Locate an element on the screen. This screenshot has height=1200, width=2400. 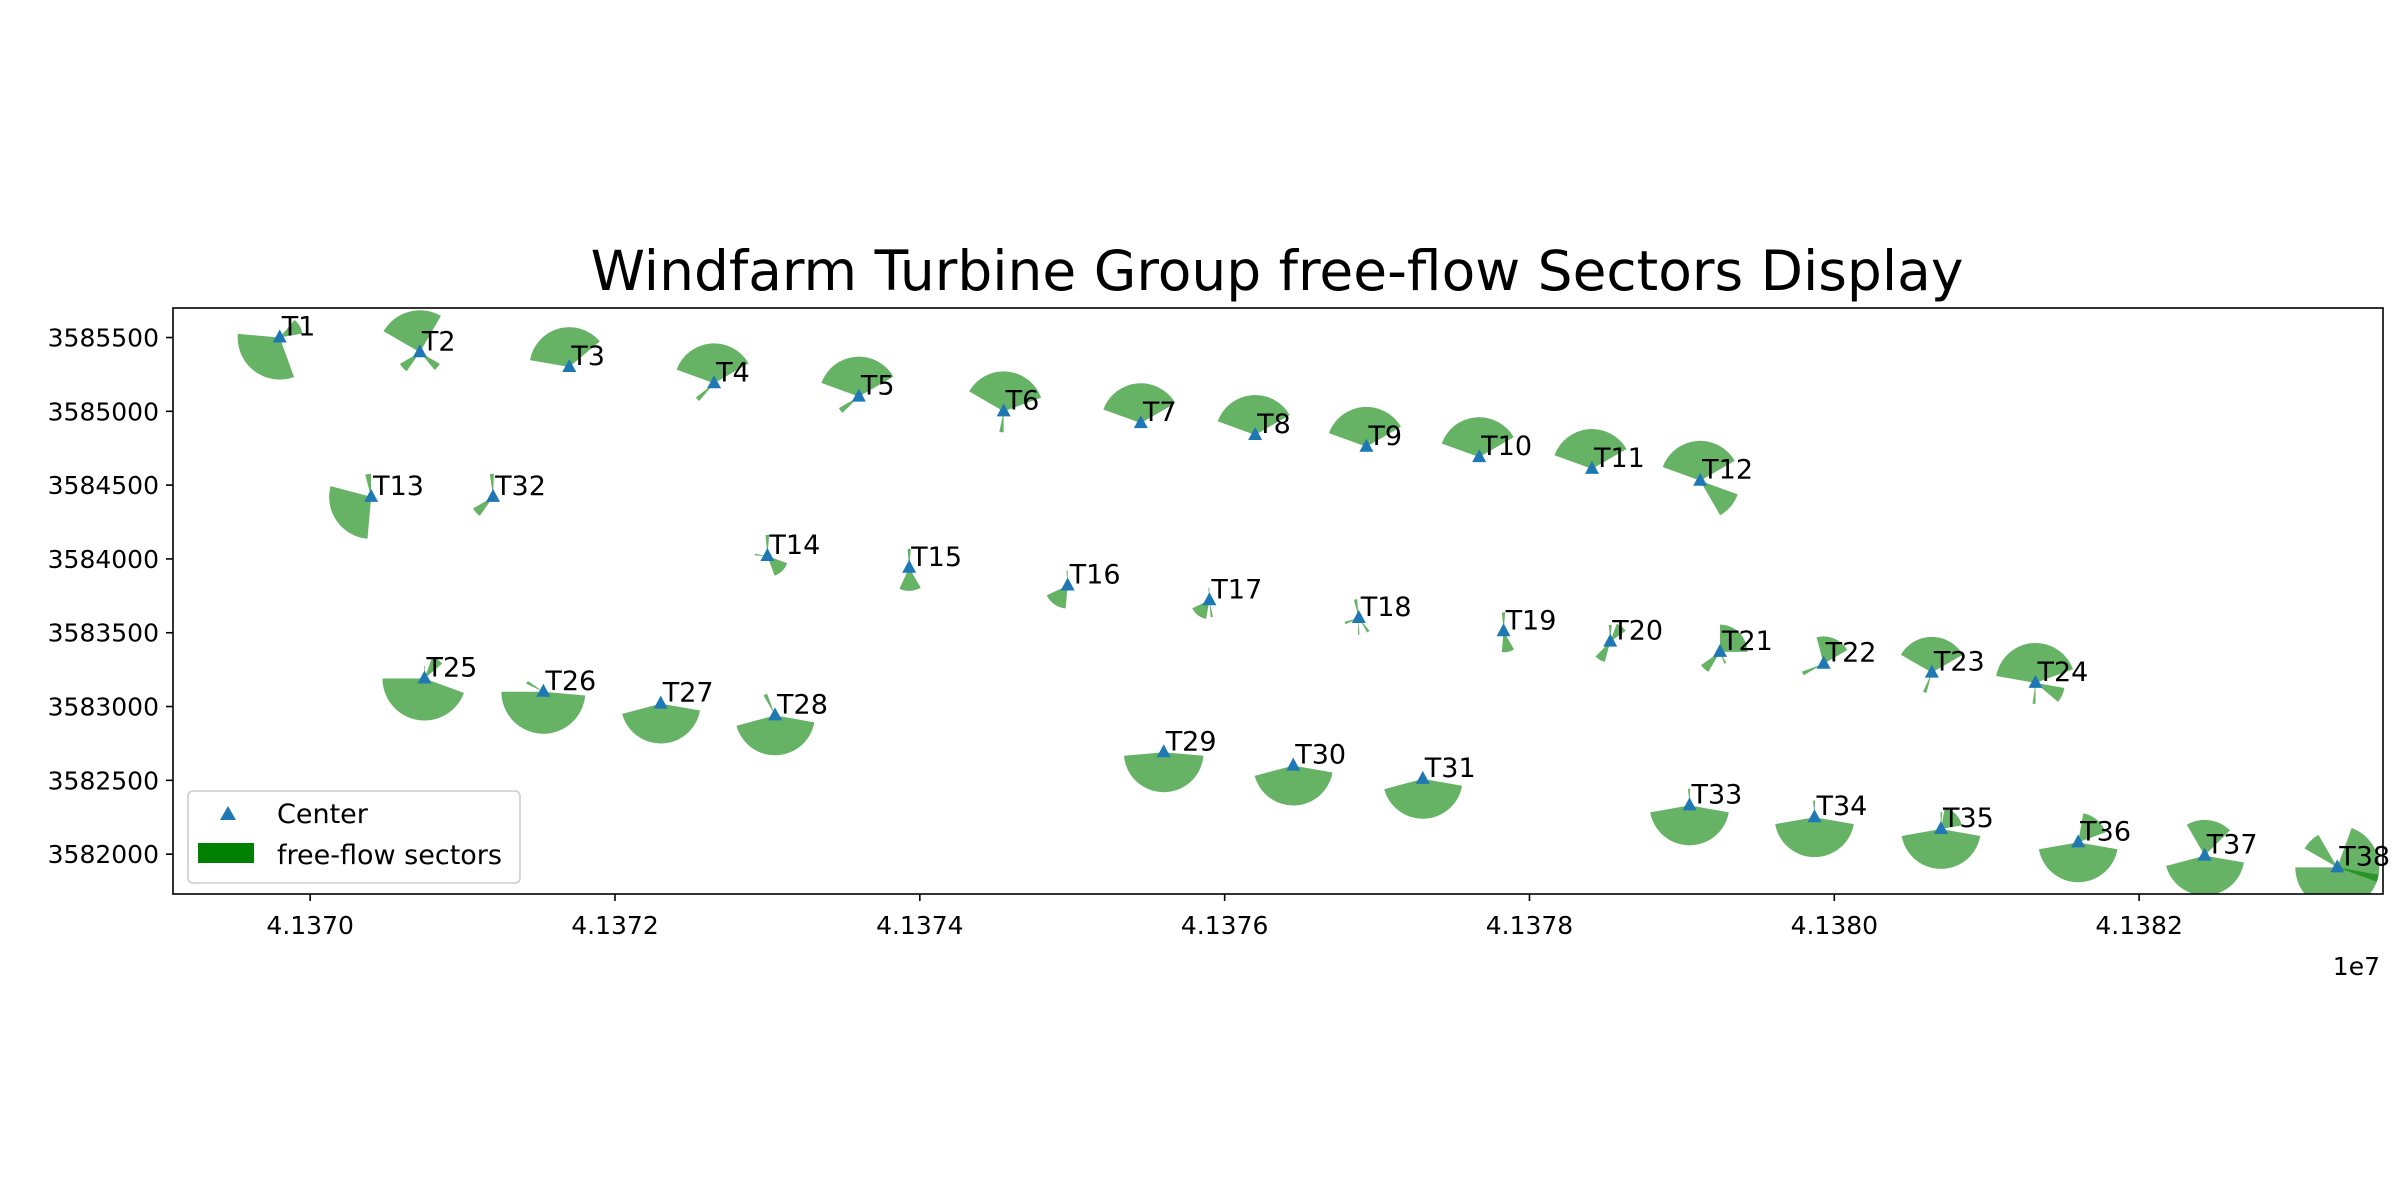
center-marker-t20 is located at coordinates (1610, 640).